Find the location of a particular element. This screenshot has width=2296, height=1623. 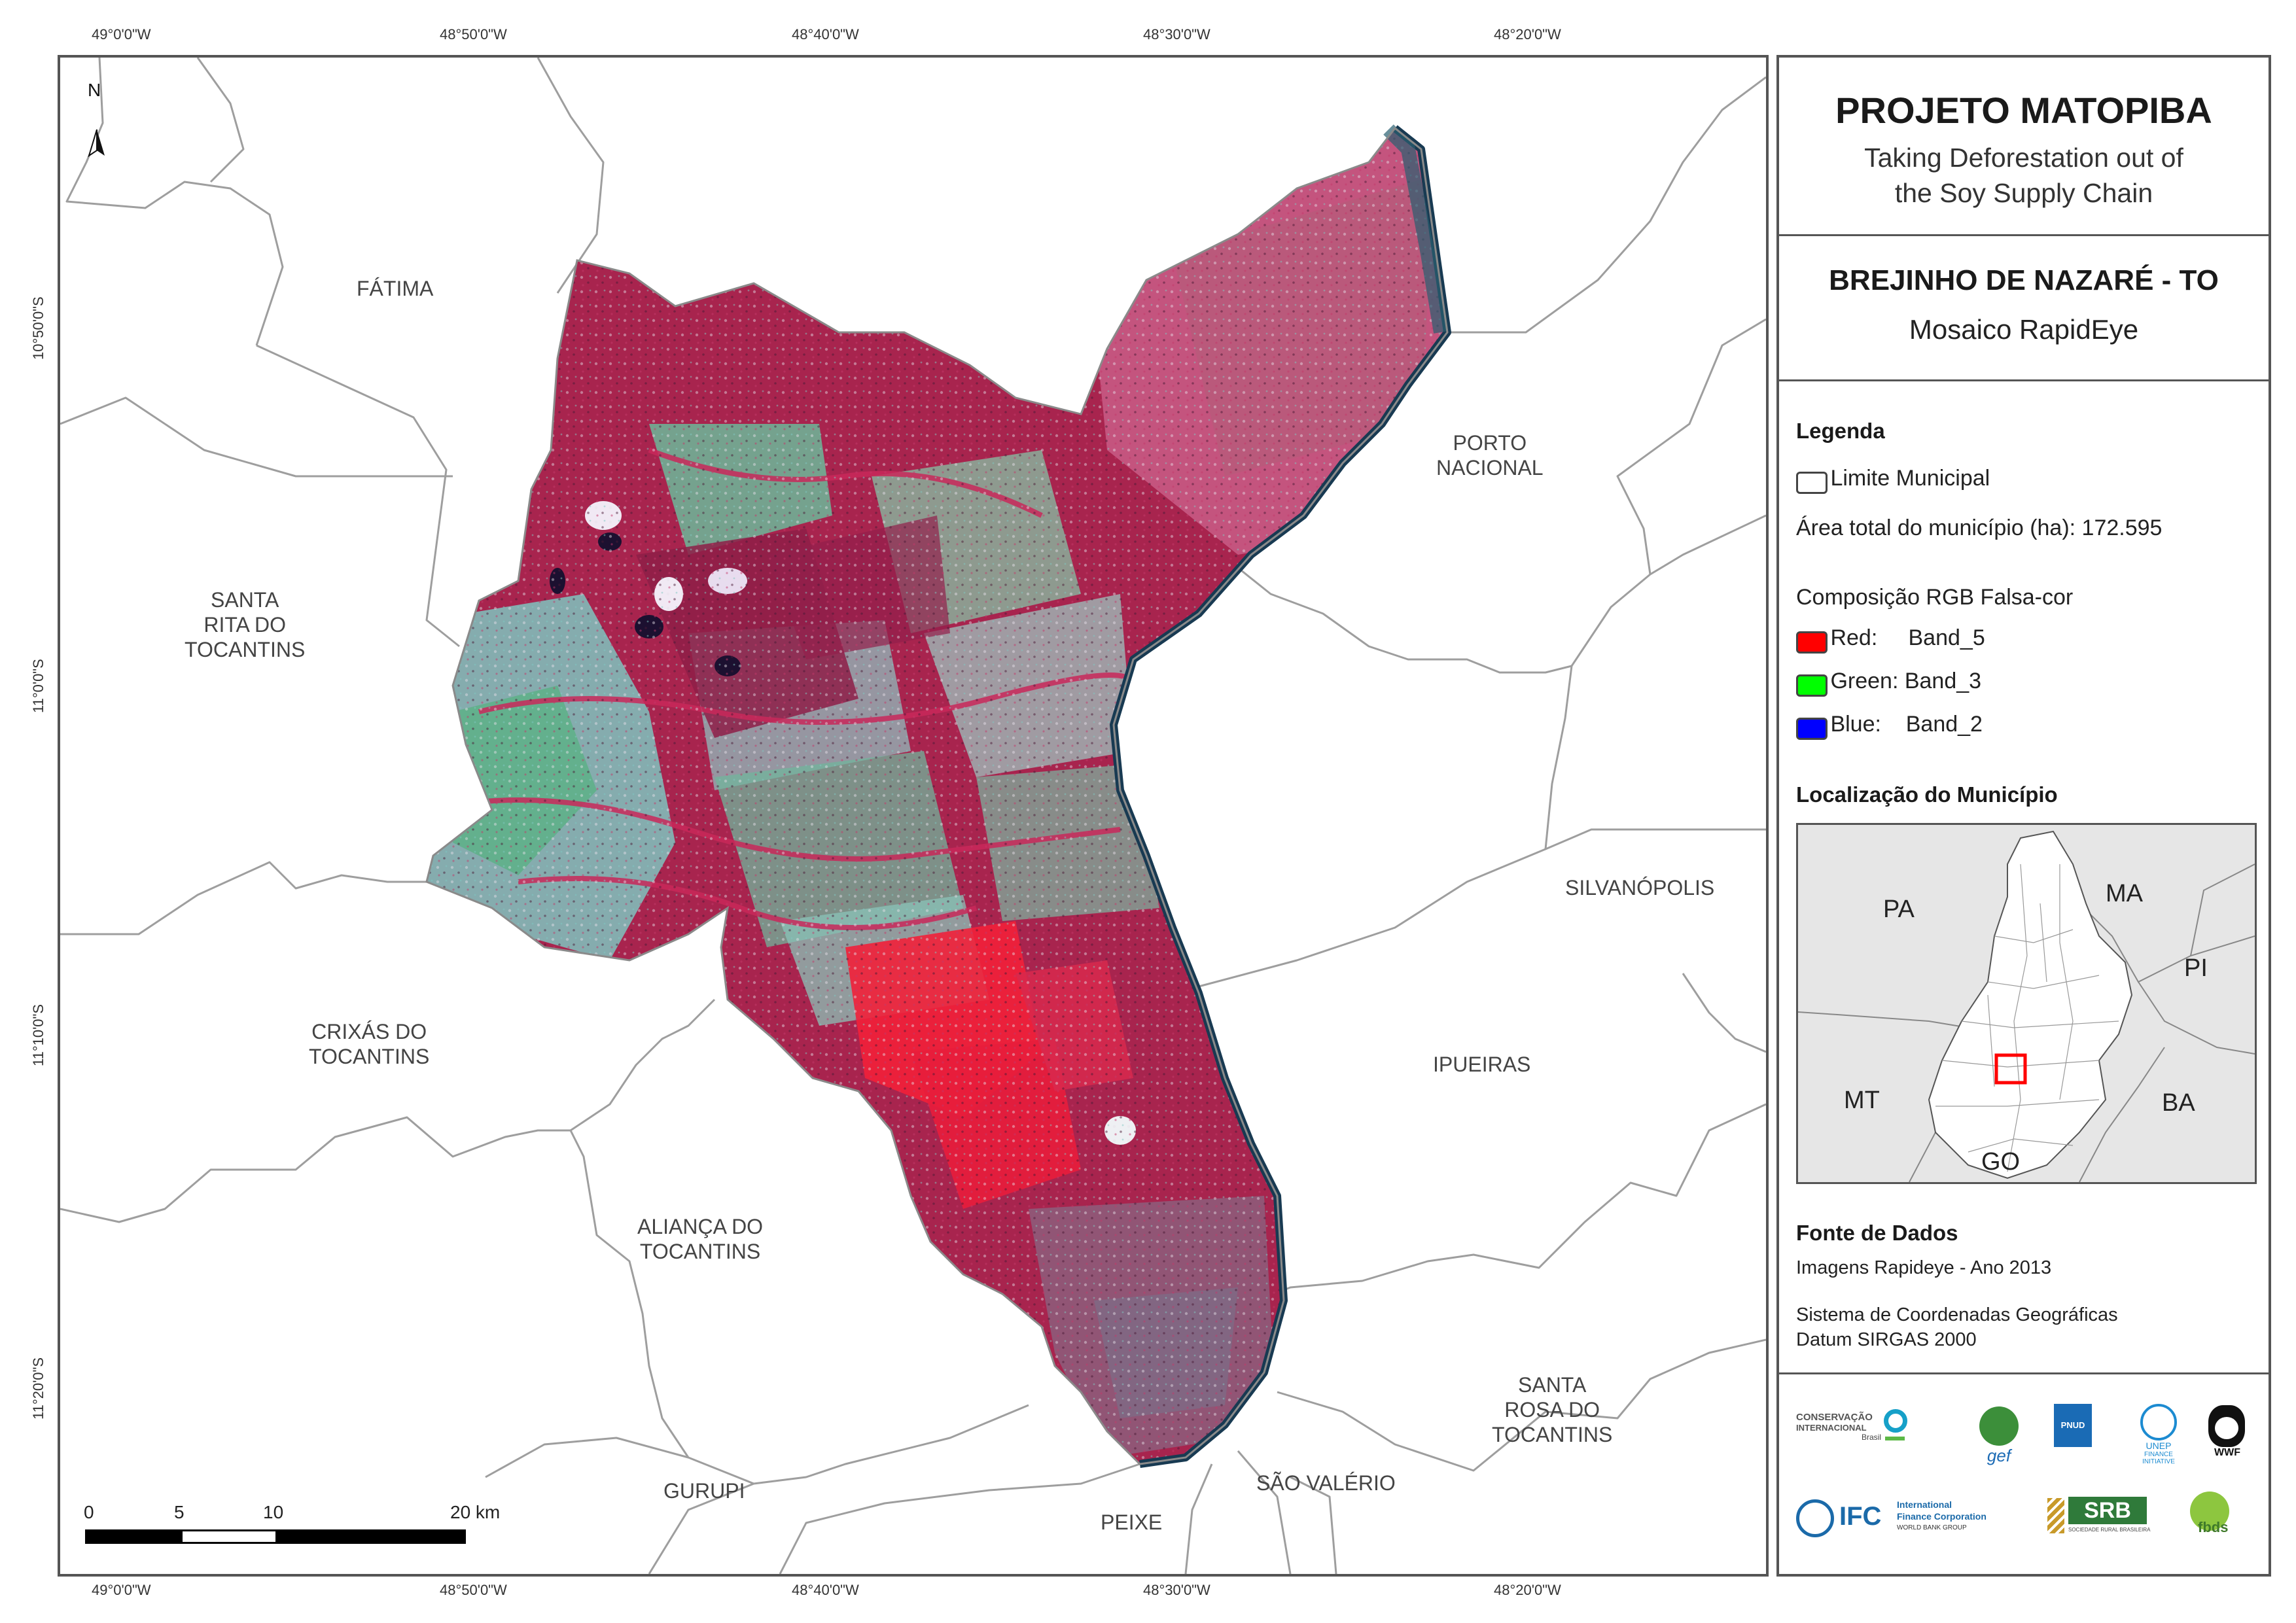

logo-fbds: fbds is located at coordinates (2214, 1518).